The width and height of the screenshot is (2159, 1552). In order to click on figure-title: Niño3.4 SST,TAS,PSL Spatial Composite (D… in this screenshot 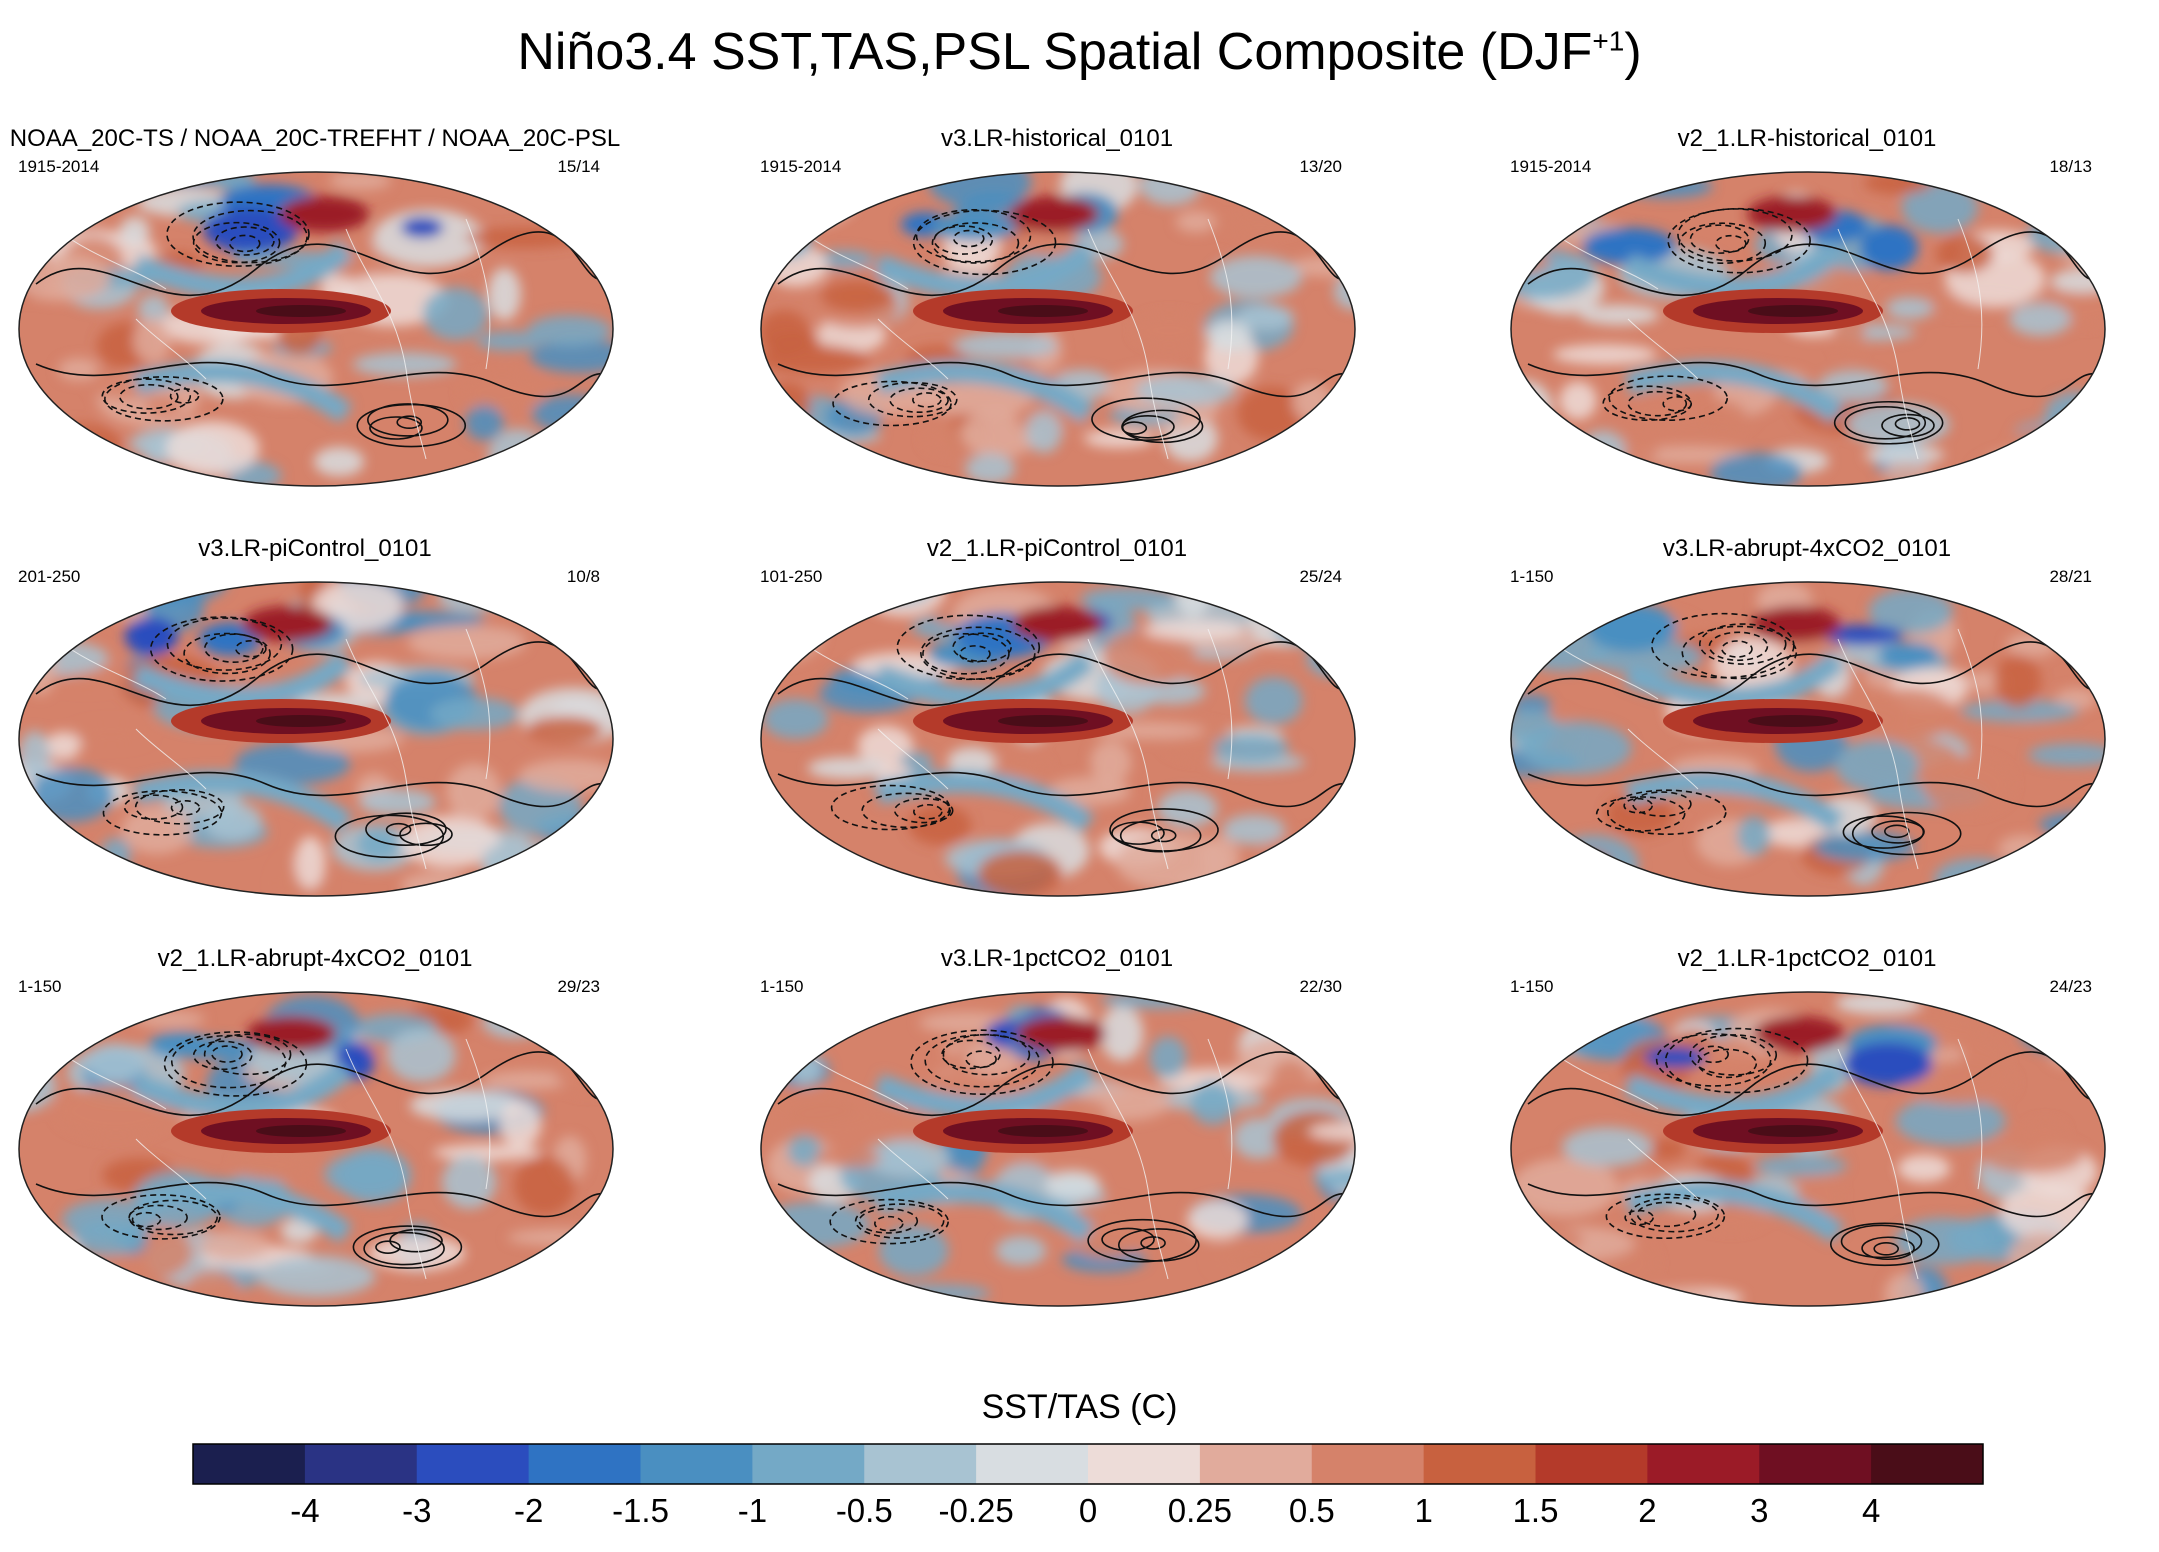, I will do `click(1079, 52)`.